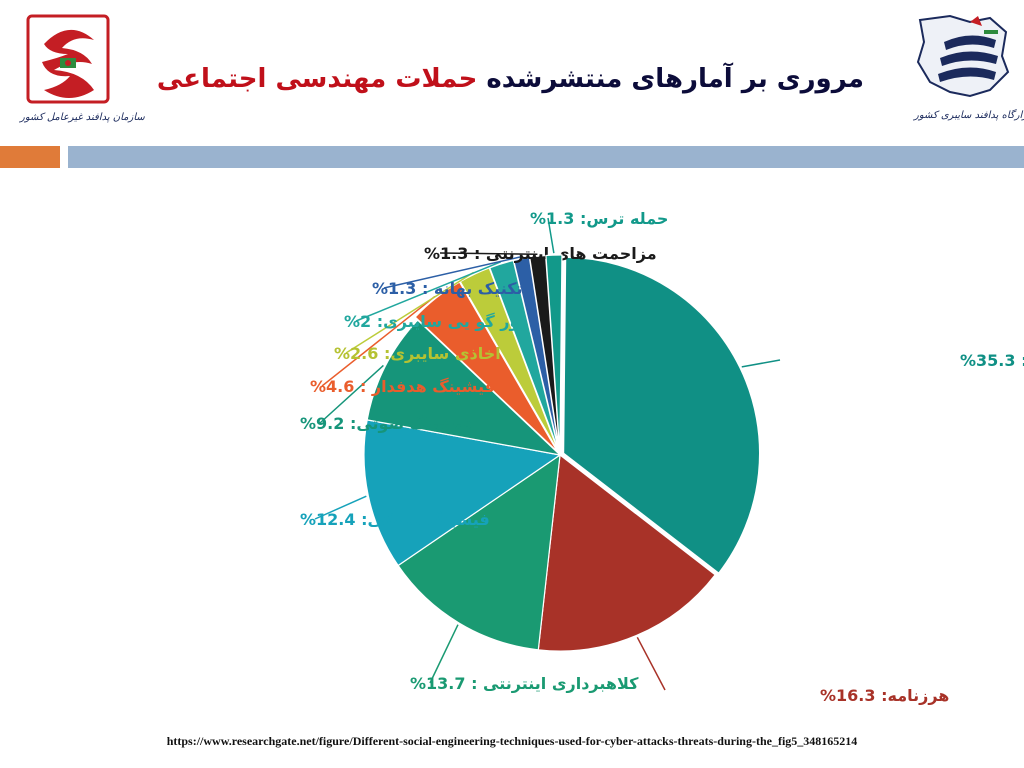 The height and width of the screenshot is (768, 1024). I want to click on right-organization-logo: قرارگاه پدافند سایبری کشور, so click(967, 72).